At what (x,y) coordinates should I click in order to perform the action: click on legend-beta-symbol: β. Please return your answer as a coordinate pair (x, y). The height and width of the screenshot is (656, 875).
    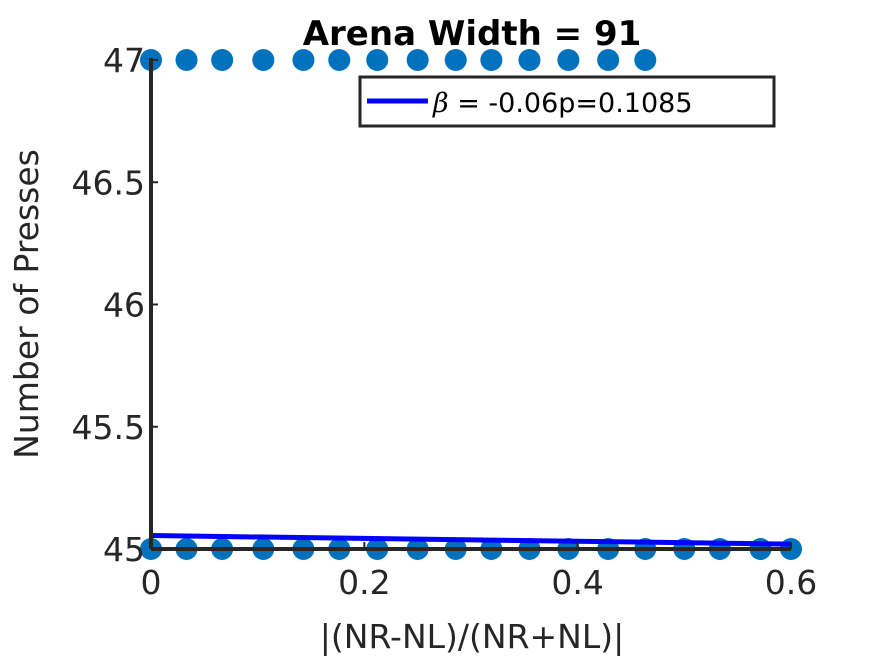
    Looking at the image, I should click on (440, 103).